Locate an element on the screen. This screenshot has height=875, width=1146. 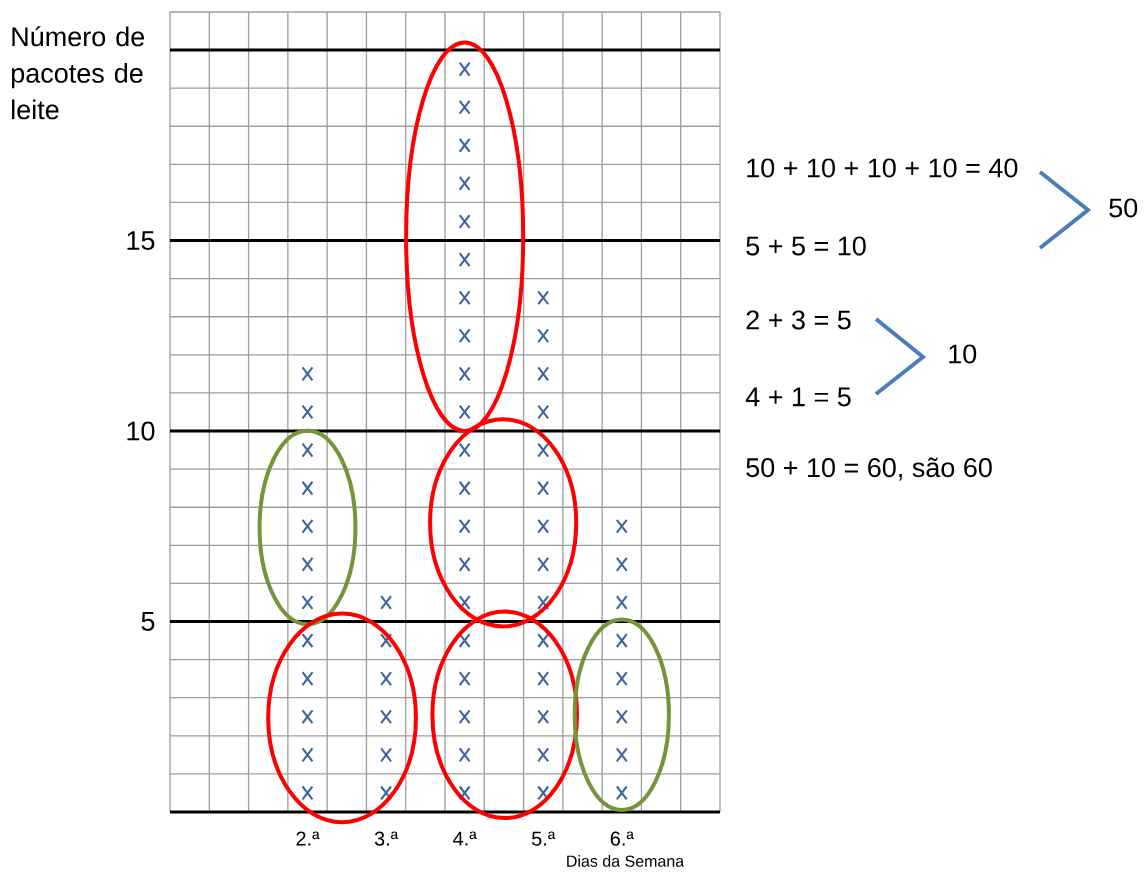
x-tick-label: 6.ª is located at coordinates (622, 838).